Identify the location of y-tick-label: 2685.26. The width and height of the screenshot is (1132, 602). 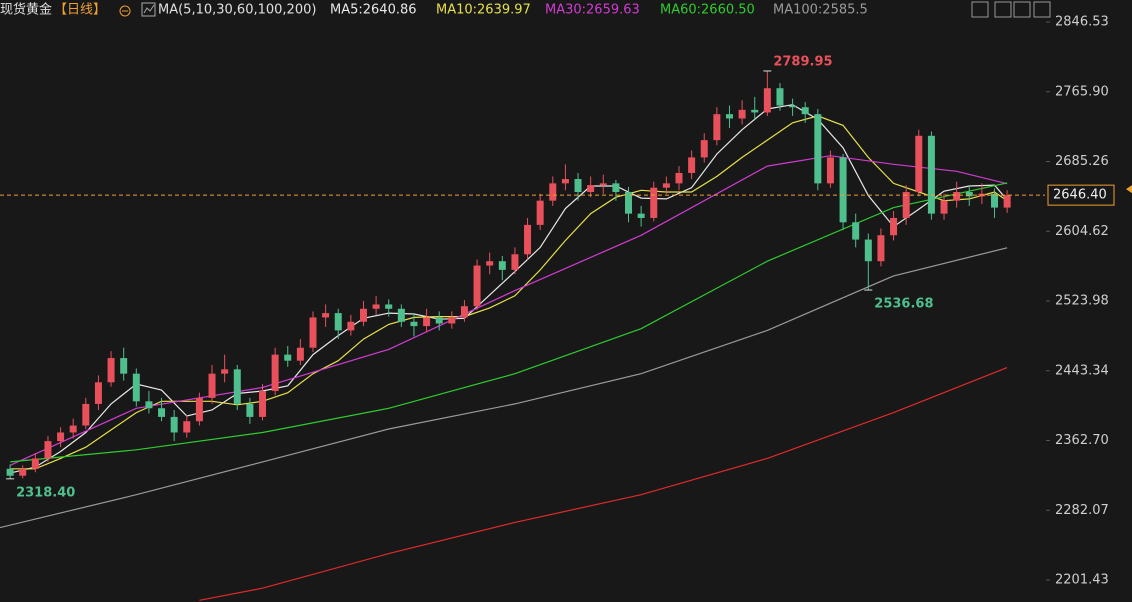
(1082, 161).